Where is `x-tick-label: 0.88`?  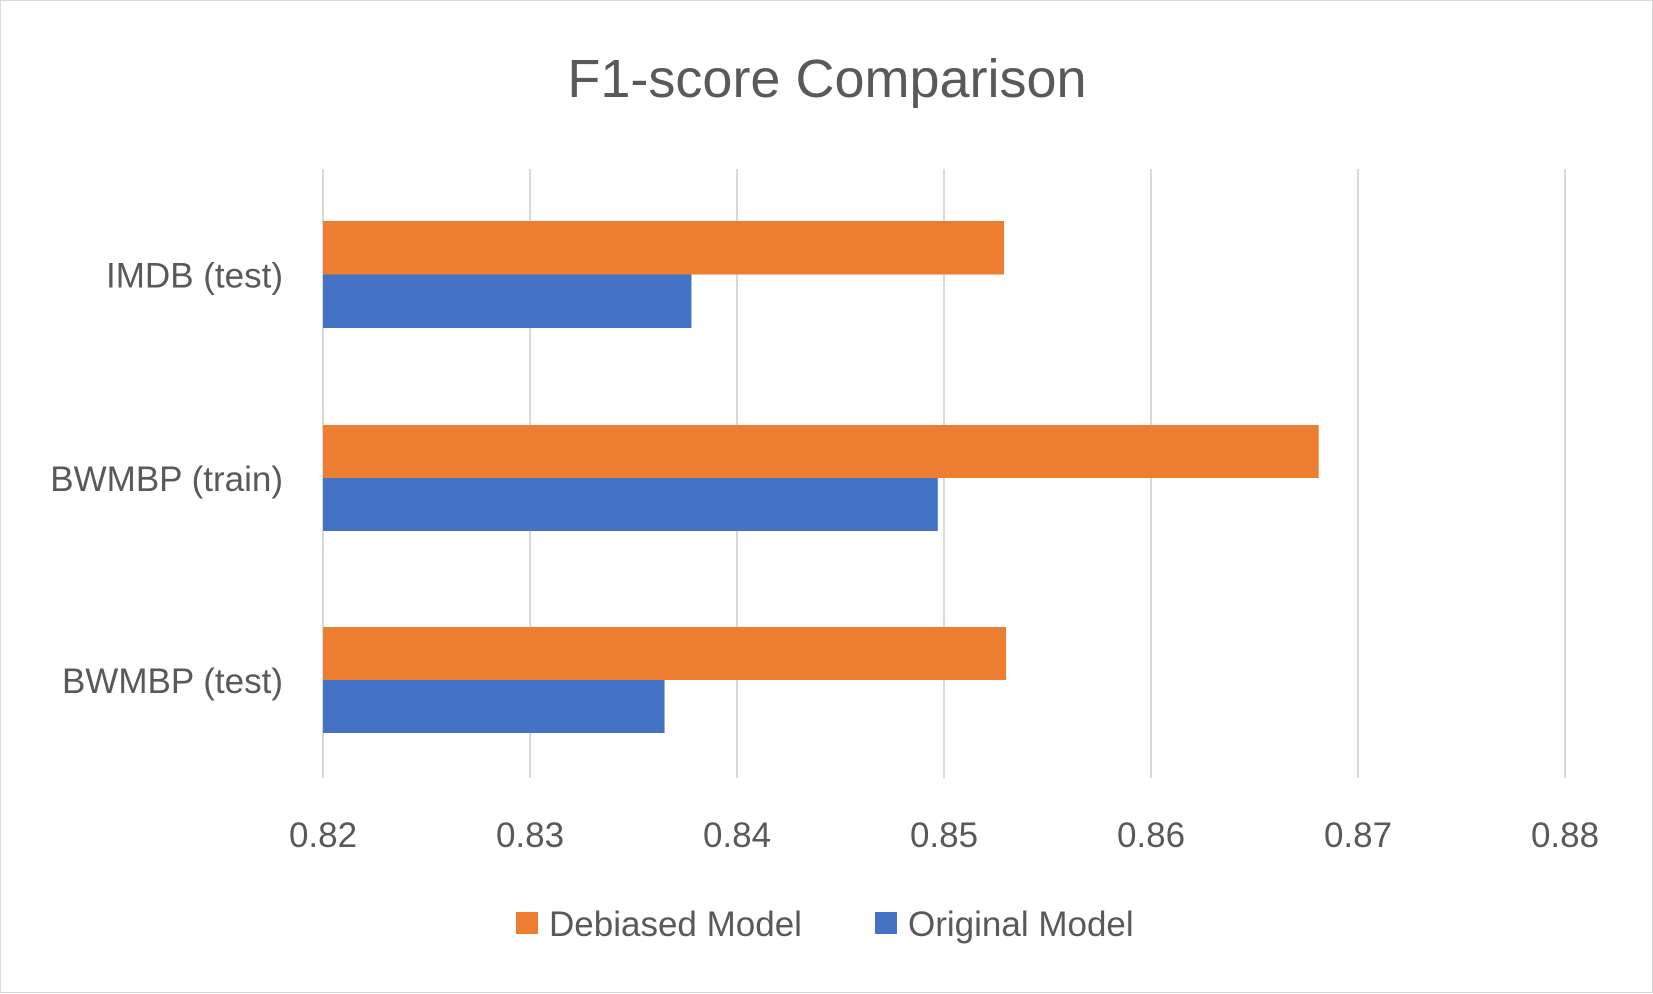 x-tick-label: 0.88 is located at coordinates (1565, 835).